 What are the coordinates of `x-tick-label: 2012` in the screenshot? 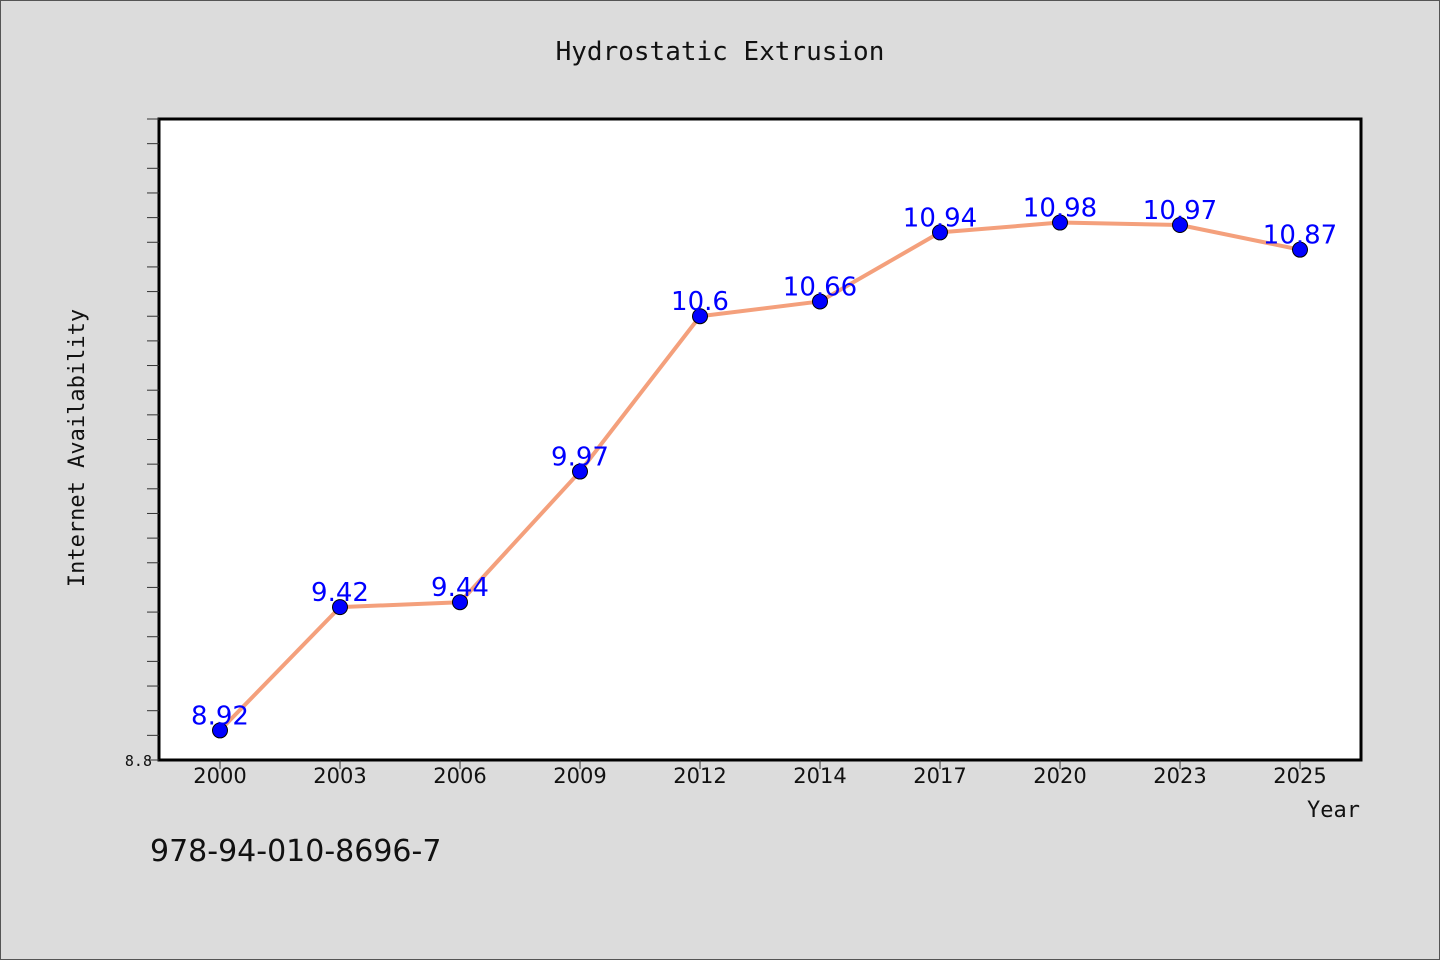 It's located at (699, 776).